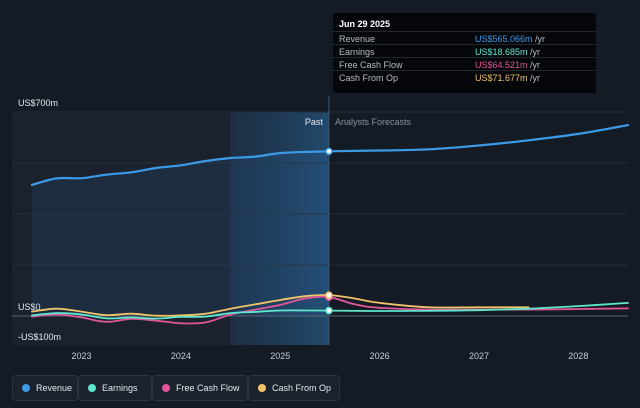  Describe the element at coordinates (501, 78) in the screenshot. I see `tooltip-value: US$71.677m` at that location.